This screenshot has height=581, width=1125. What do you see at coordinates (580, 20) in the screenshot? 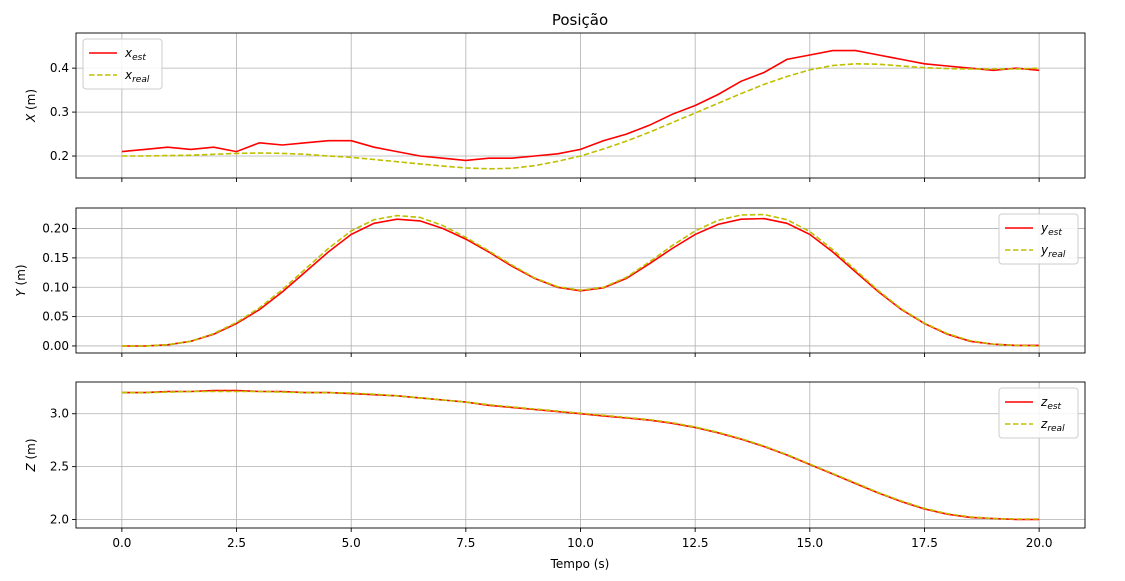
I see `chart-title: Posição` at bounding box center [580, 20].